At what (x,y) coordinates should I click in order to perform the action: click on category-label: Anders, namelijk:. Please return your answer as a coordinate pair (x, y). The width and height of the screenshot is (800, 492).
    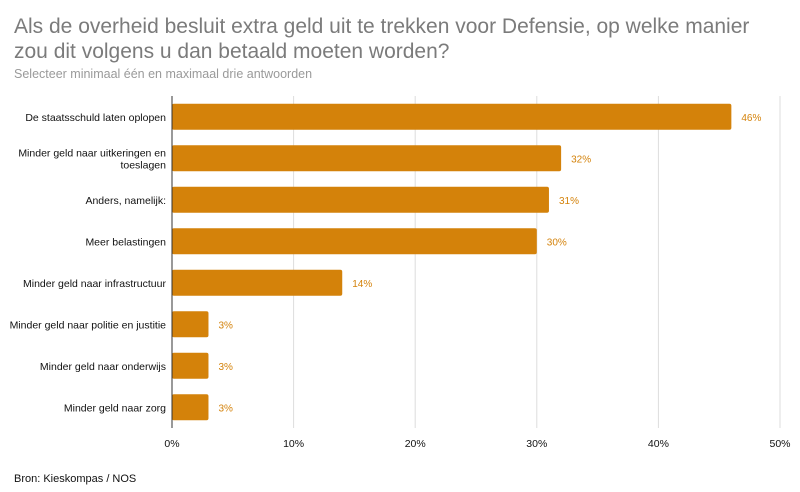
    Looking at the image, I should click on (125, 201).